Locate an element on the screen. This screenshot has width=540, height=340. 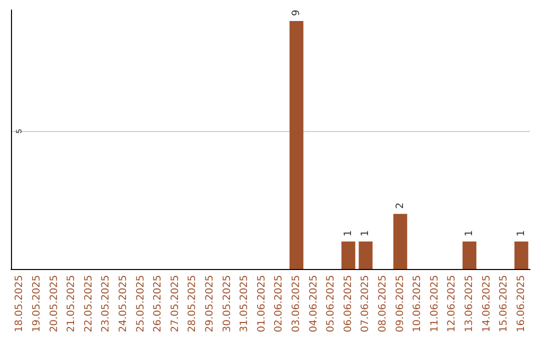
x-tick-label: 02.06.2025 is located at coordinates (279, 303).